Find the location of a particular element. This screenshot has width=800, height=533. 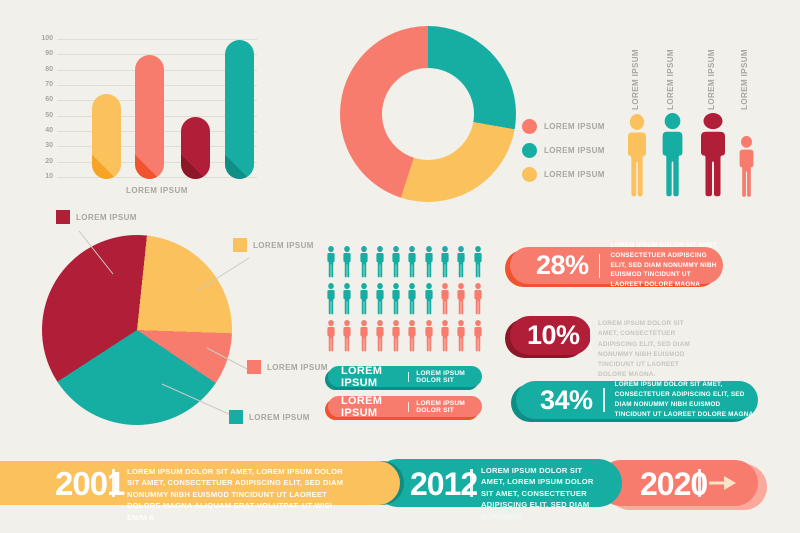

bar-coral is located at coordinates (149, 117).